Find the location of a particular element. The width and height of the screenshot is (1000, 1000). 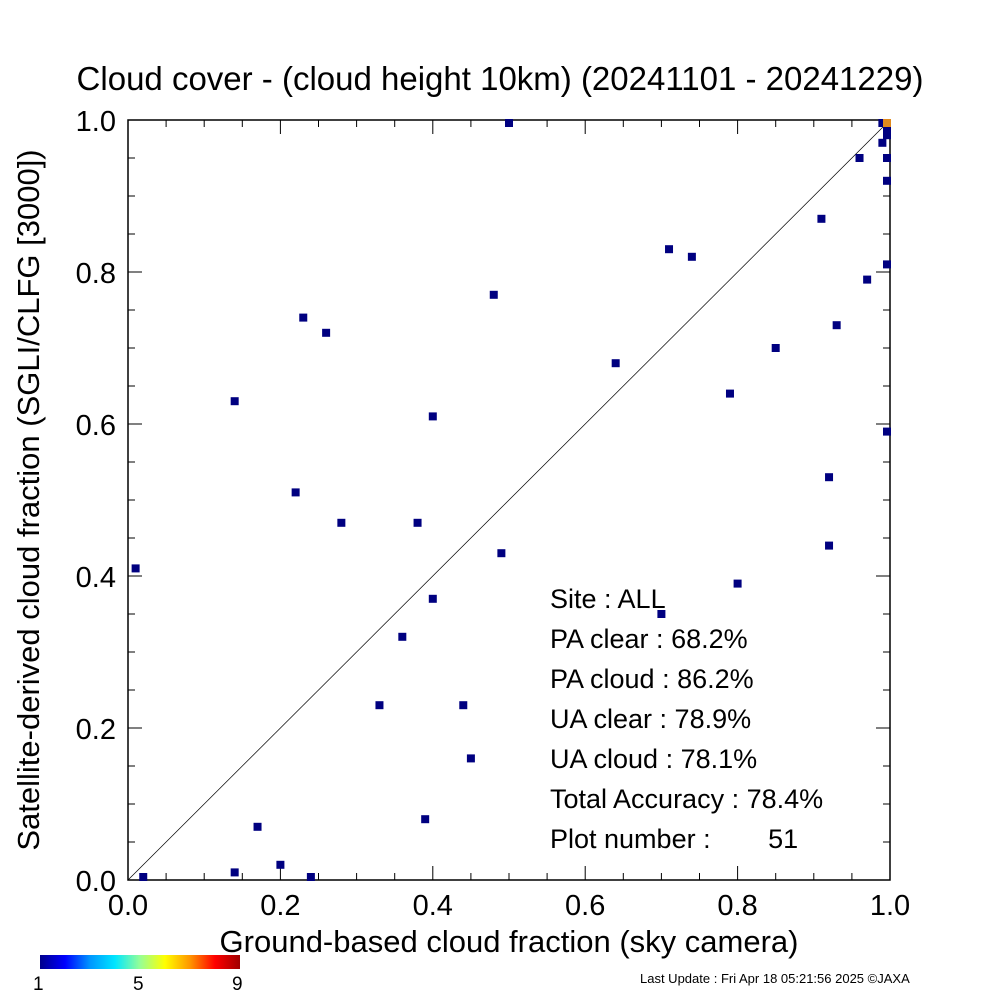

stat-label: Site : is located at coordinates (584, 599).